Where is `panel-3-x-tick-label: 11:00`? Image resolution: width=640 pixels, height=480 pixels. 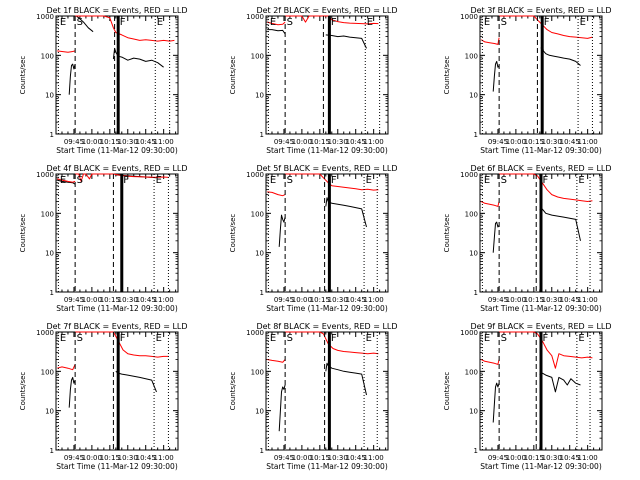
panel-3-x-tick-label: 11:00 is located at coordinates (588, 142).